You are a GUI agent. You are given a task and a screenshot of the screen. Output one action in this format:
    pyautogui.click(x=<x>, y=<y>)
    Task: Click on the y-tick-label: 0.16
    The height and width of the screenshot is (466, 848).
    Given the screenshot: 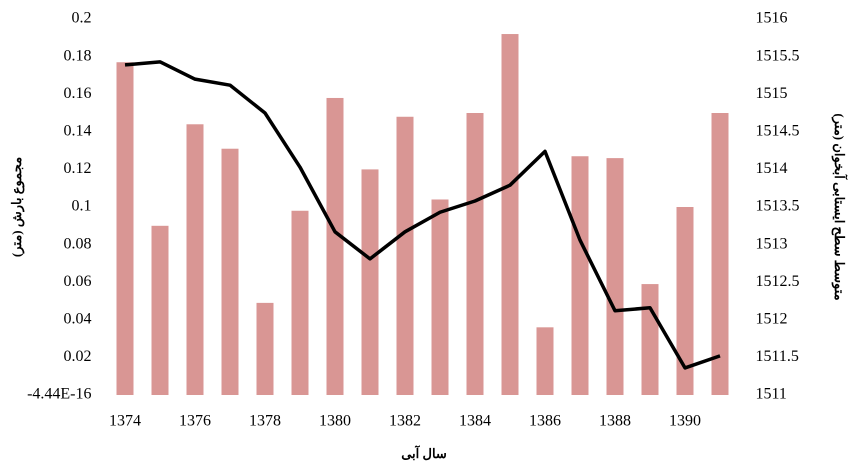 What is the action you would take?
    pyautogui.click(x=78, y=93)
    